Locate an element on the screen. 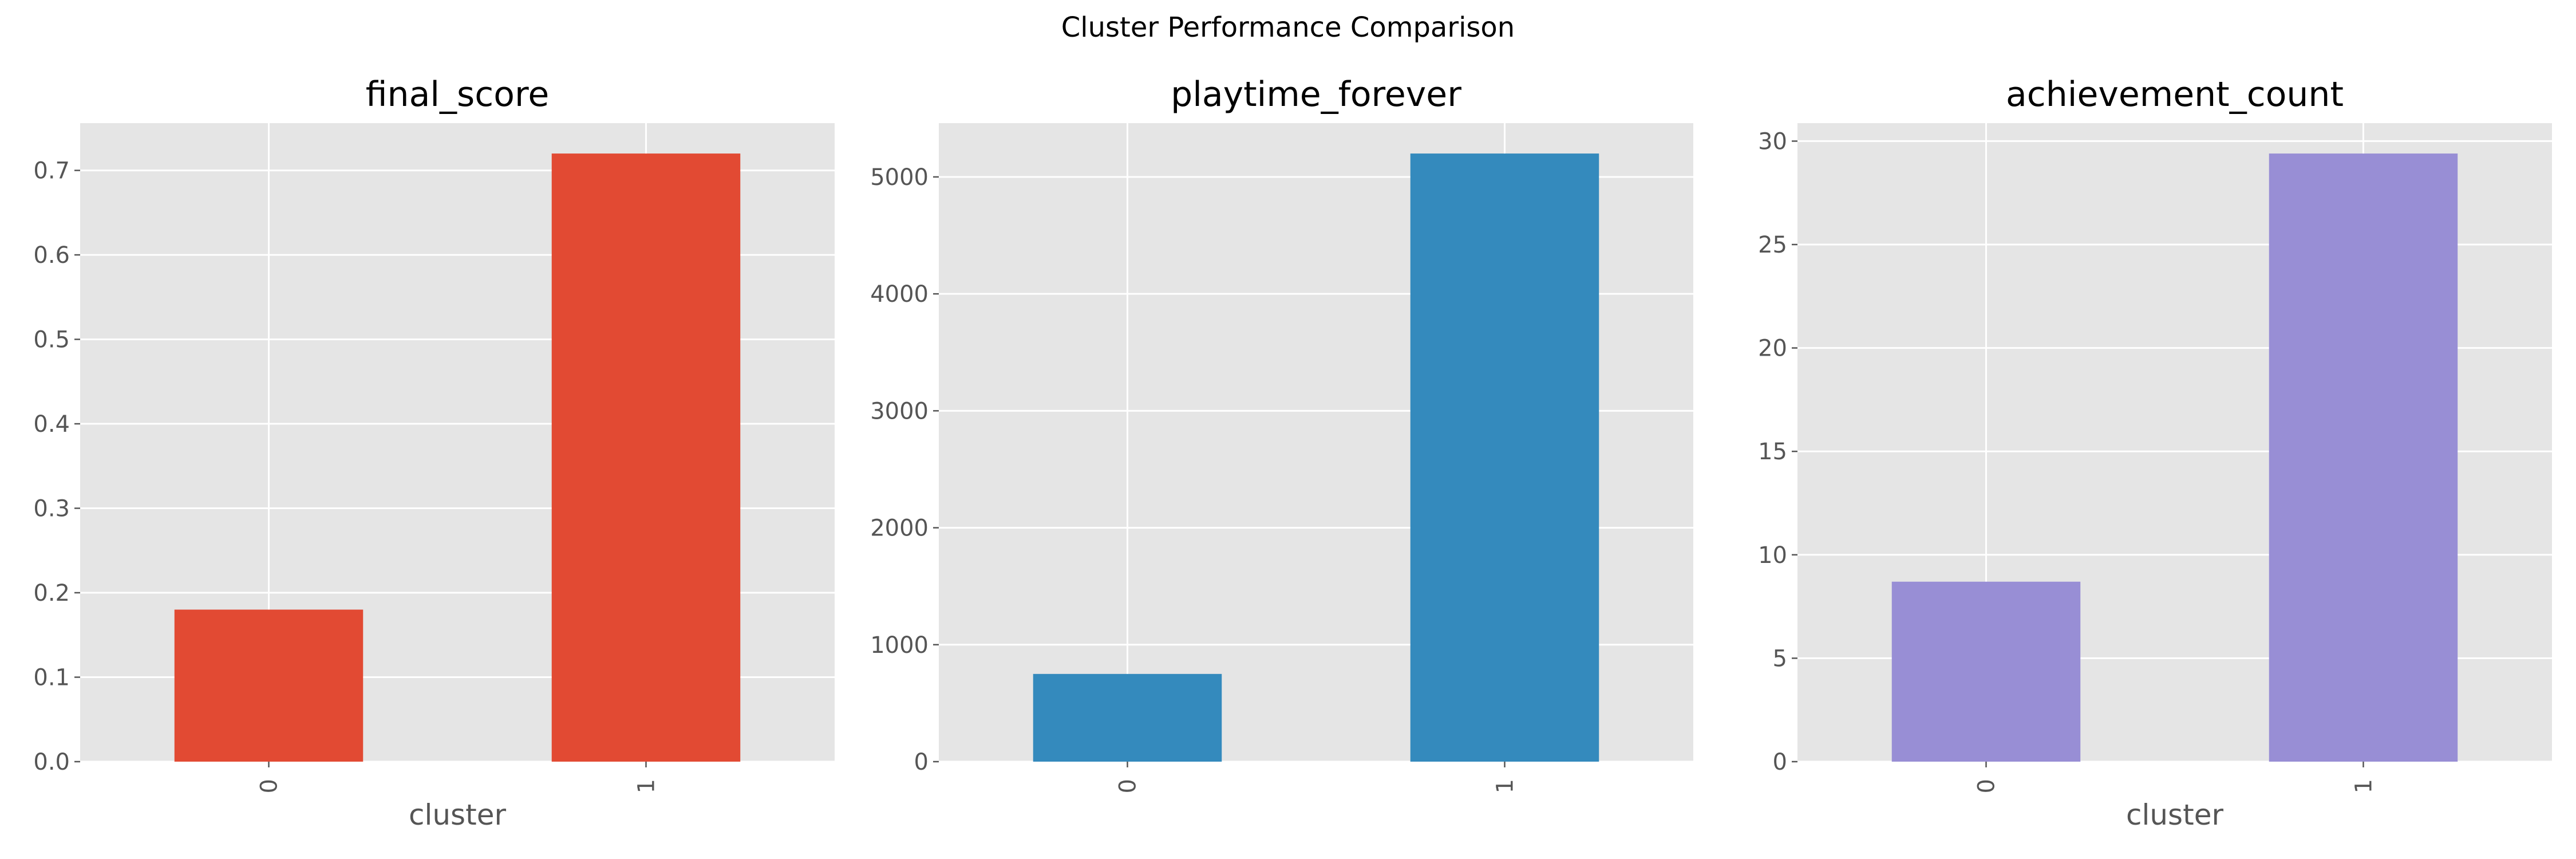 This screenshot has width=2576, height=859. y-tick-label: 0.1 is located at coordinates (51, 678).